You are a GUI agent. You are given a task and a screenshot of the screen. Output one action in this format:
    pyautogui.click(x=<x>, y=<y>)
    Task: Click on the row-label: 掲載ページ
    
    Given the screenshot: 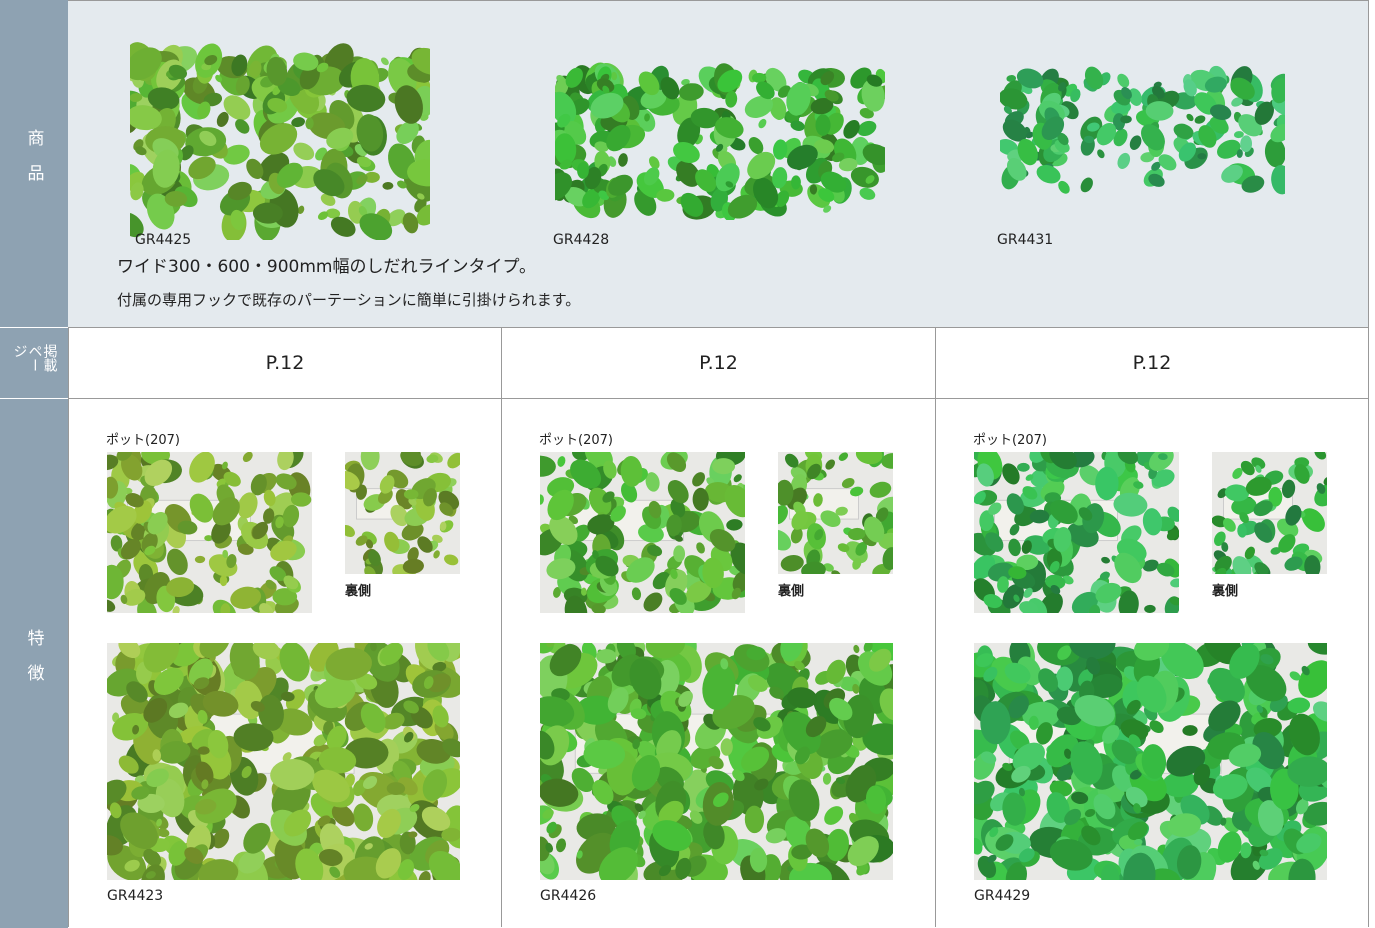 What is the action you would take?
    pyautogui.click(x=34, y=363)
    